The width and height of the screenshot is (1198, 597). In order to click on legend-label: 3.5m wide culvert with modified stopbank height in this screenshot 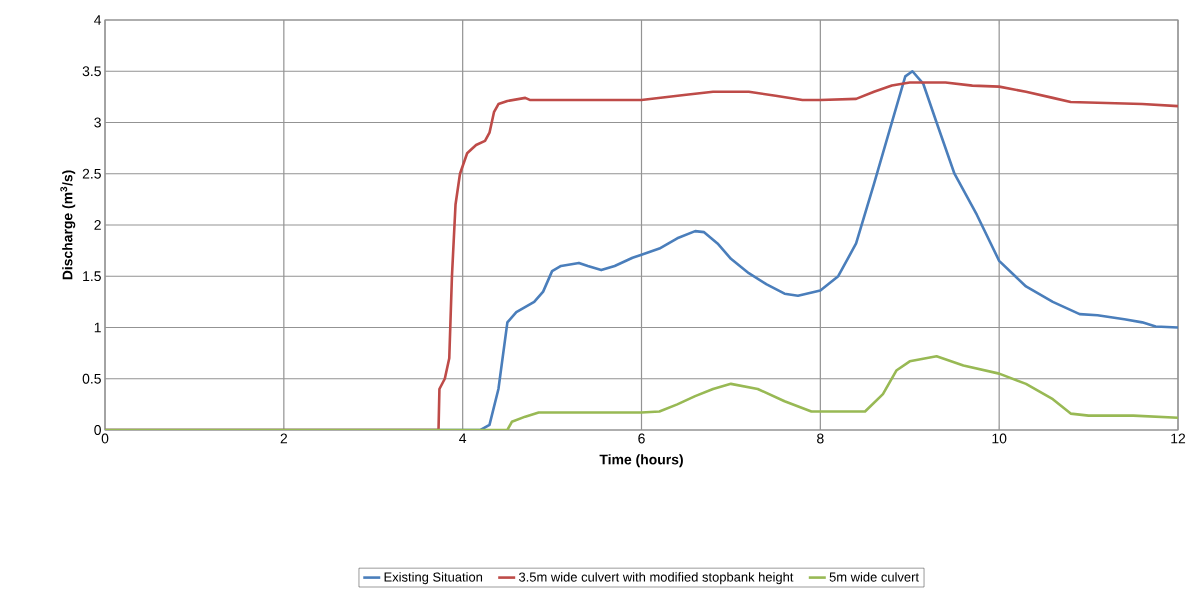, I will do `click(656, 578)`.